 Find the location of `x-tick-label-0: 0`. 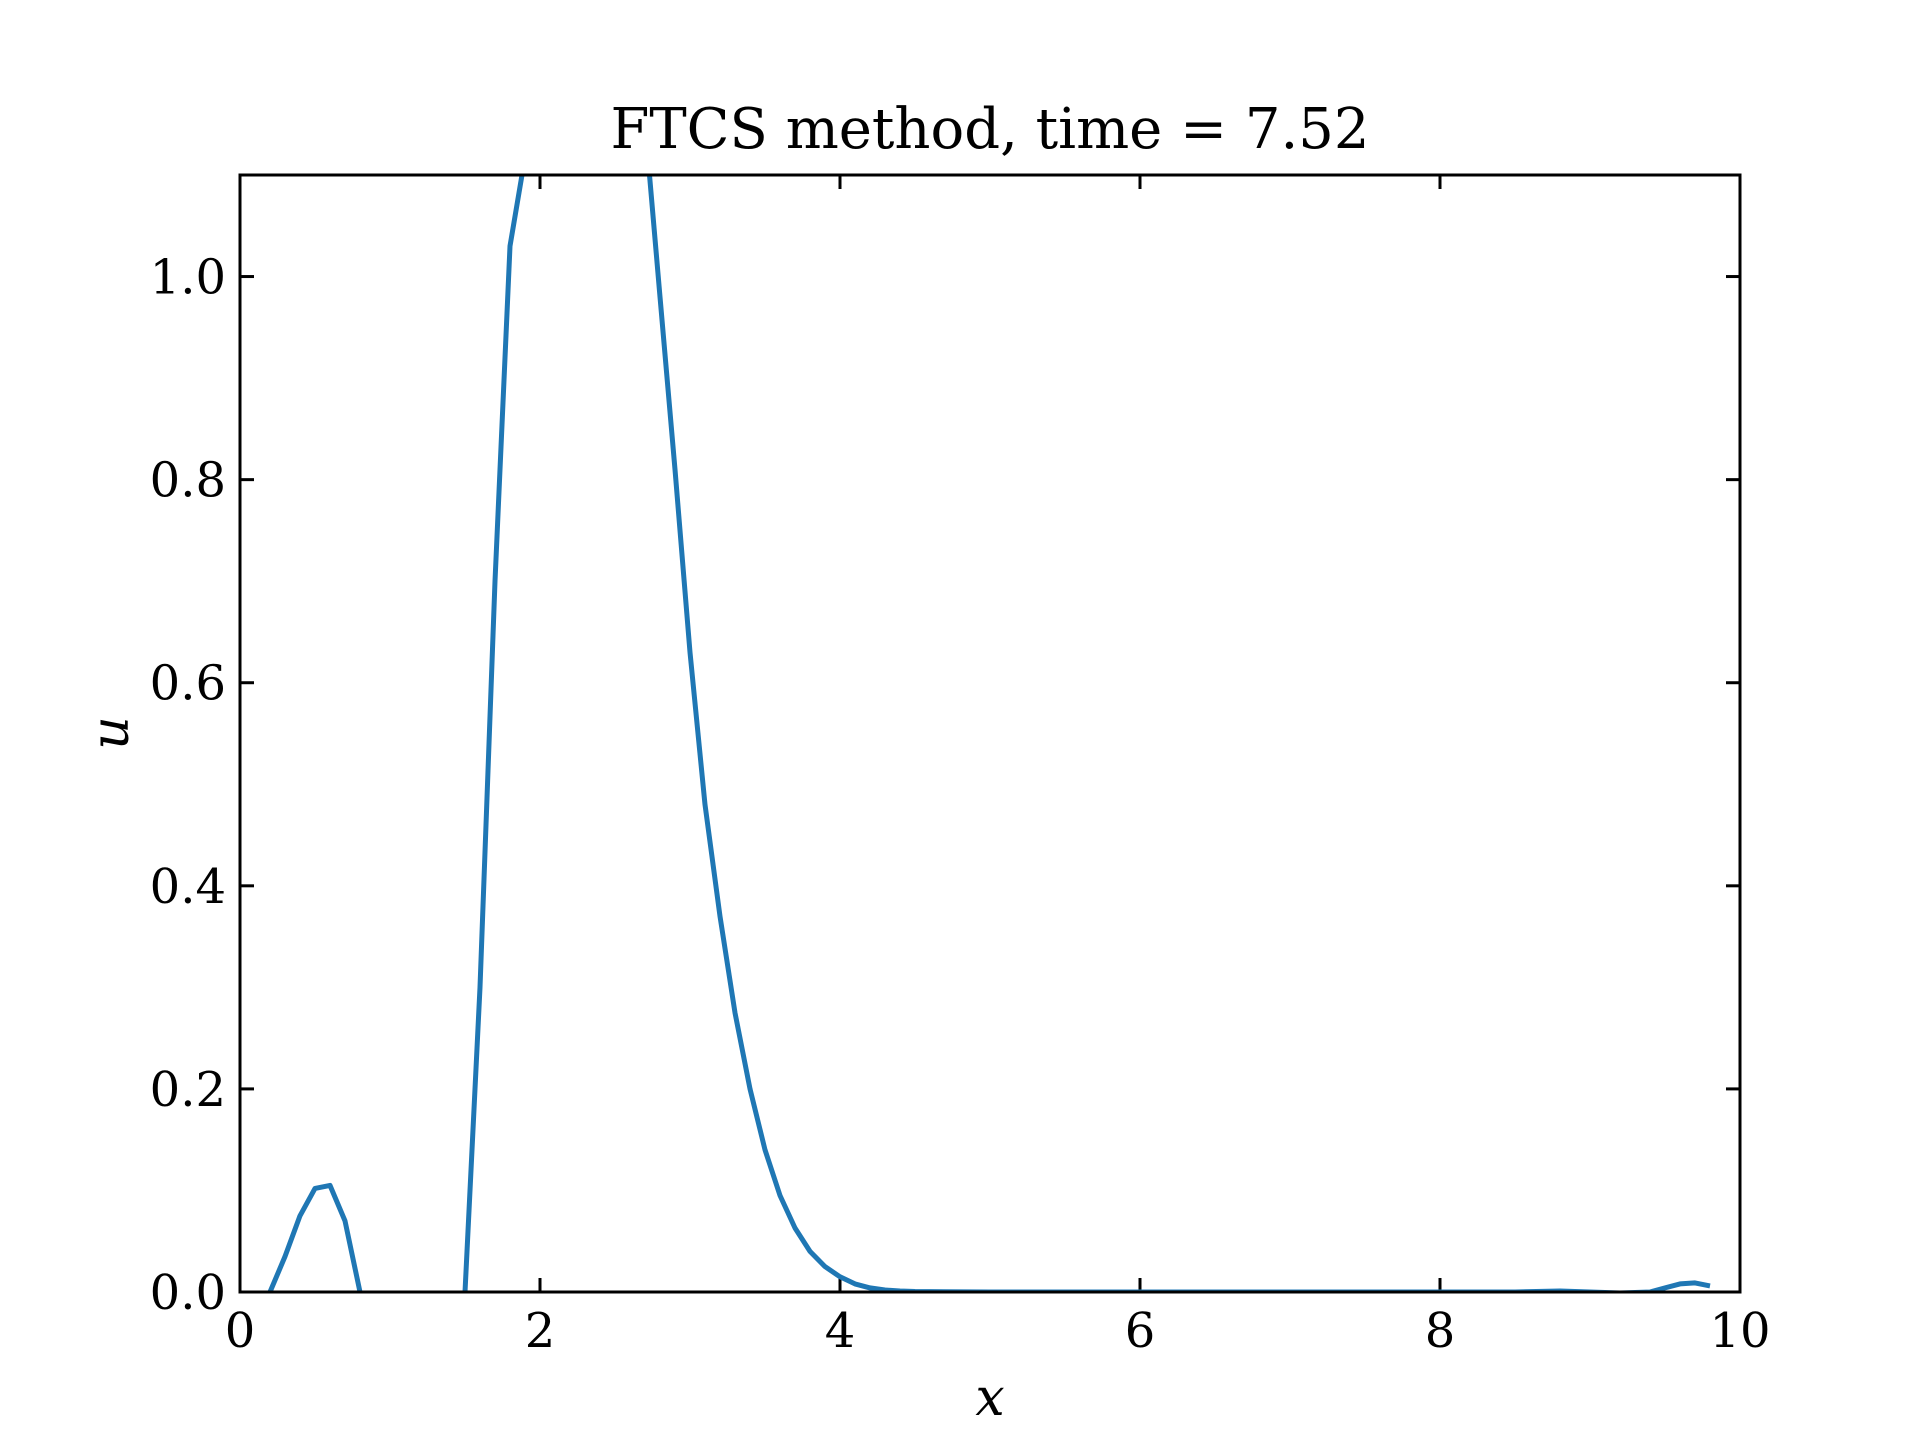

x-tick-label-0: 0 is located at coordinates (240, 1331).